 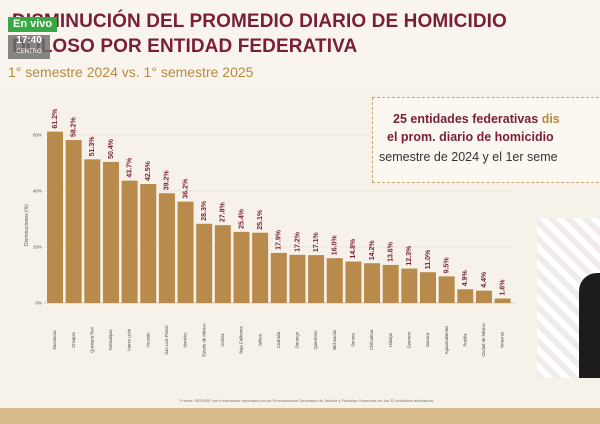 What do you see at coordinates (73, 339) in the screenshot?
I see `x-tick-label: Chiapas` at bounding box center [73, 339].